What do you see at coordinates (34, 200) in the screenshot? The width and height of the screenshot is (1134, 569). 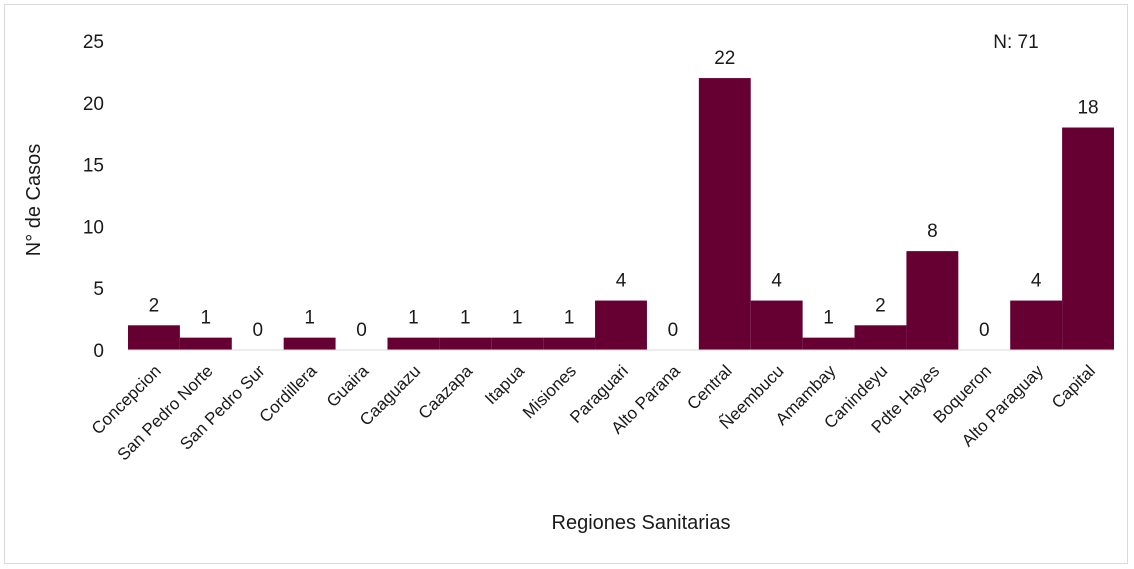 I see `y-axis-title: N° de Casos` at bounding box center [34, 200].